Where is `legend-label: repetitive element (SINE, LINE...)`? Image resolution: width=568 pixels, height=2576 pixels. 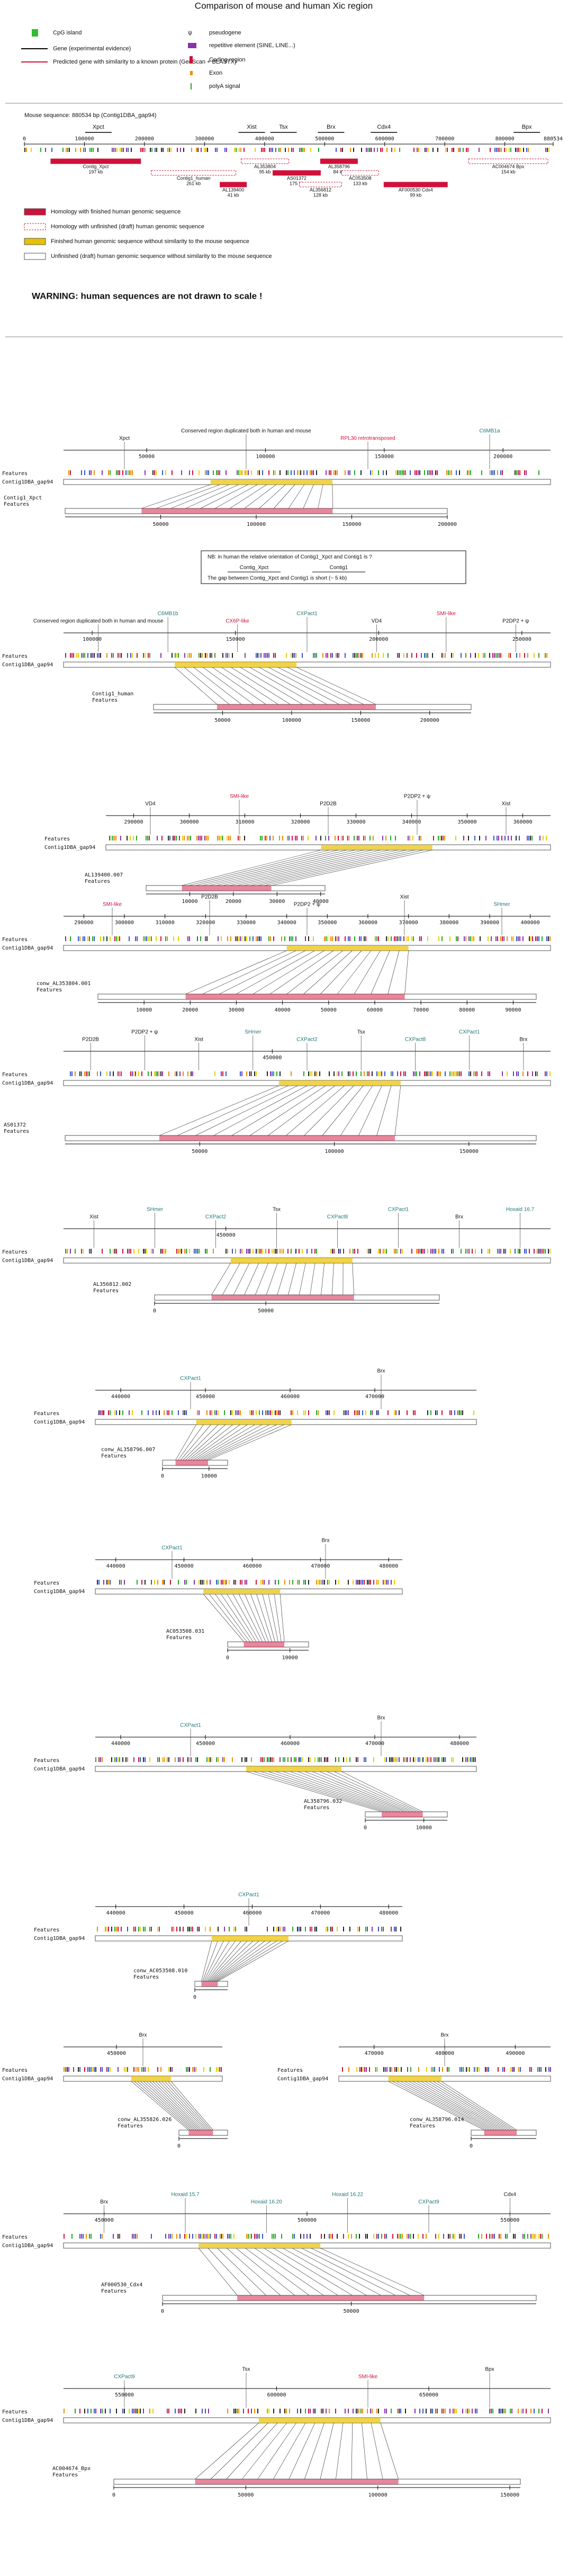
legend-label: repetitive element (SINE, LINE...) is located at coordinates (252, 45).